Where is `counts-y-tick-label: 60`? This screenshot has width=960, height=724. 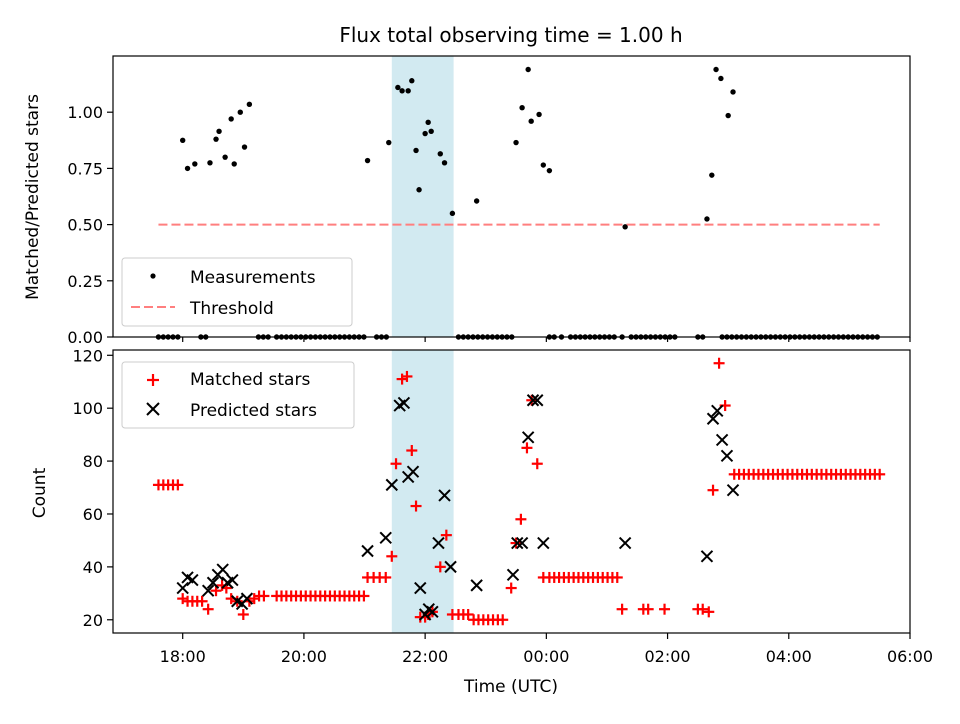
counts-y-tick-label: 60 is located at coordinates (93, 514).